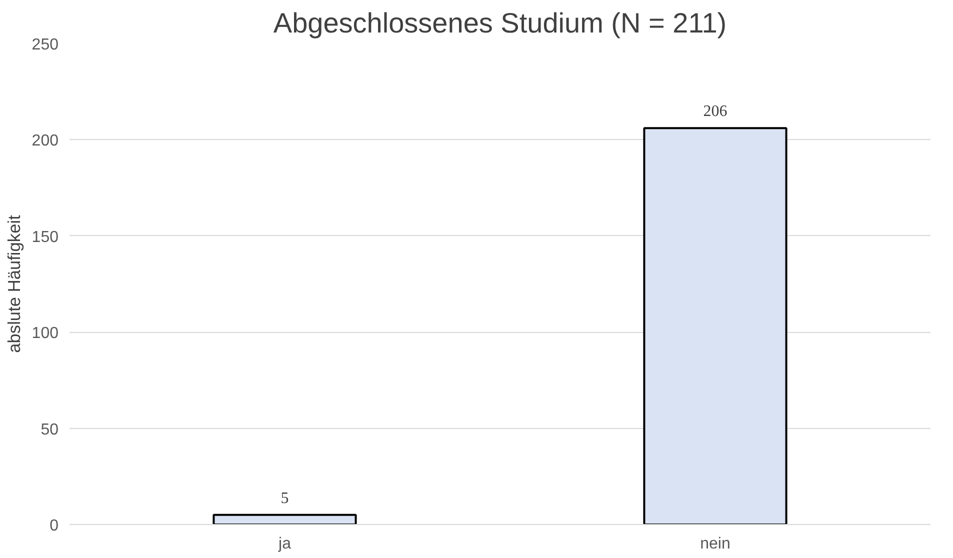  What do you see at coordinates (284, 498) in the screenshot?
I see `data-label: 5` at bounding box center [284, 498].